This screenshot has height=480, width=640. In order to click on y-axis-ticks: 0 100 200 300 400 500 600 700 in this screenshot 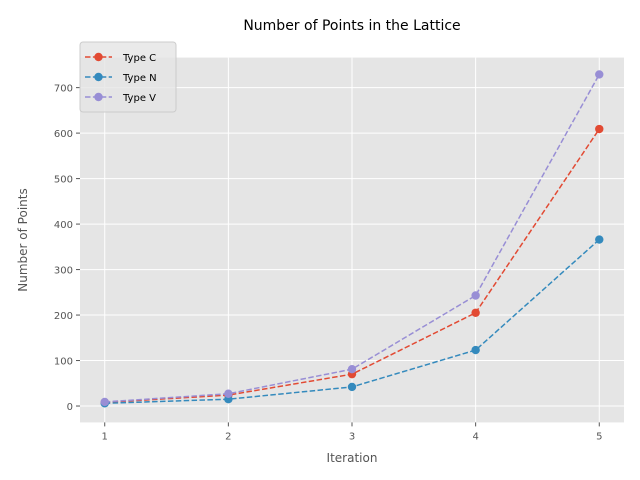, I will do `click(67, 248)`.